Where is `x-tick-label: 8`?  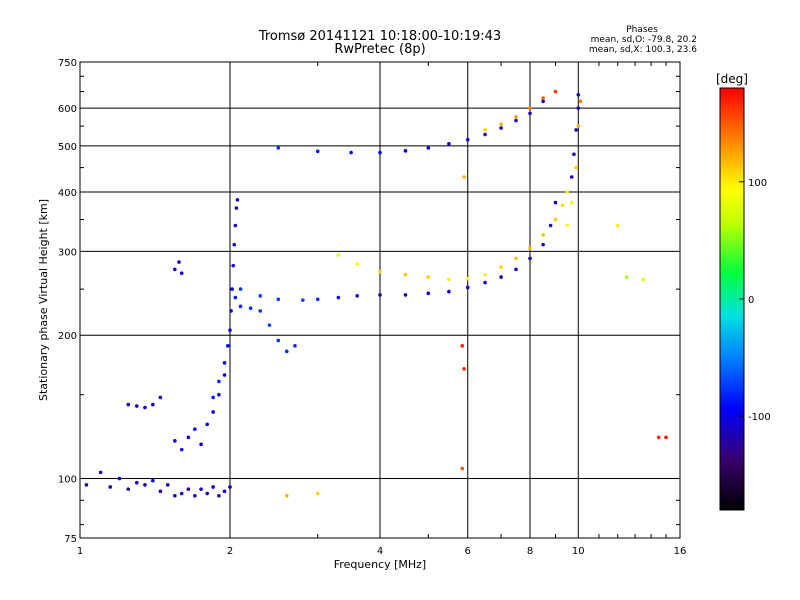
x-tick-label: 8 is located at coordinates (530, 551).